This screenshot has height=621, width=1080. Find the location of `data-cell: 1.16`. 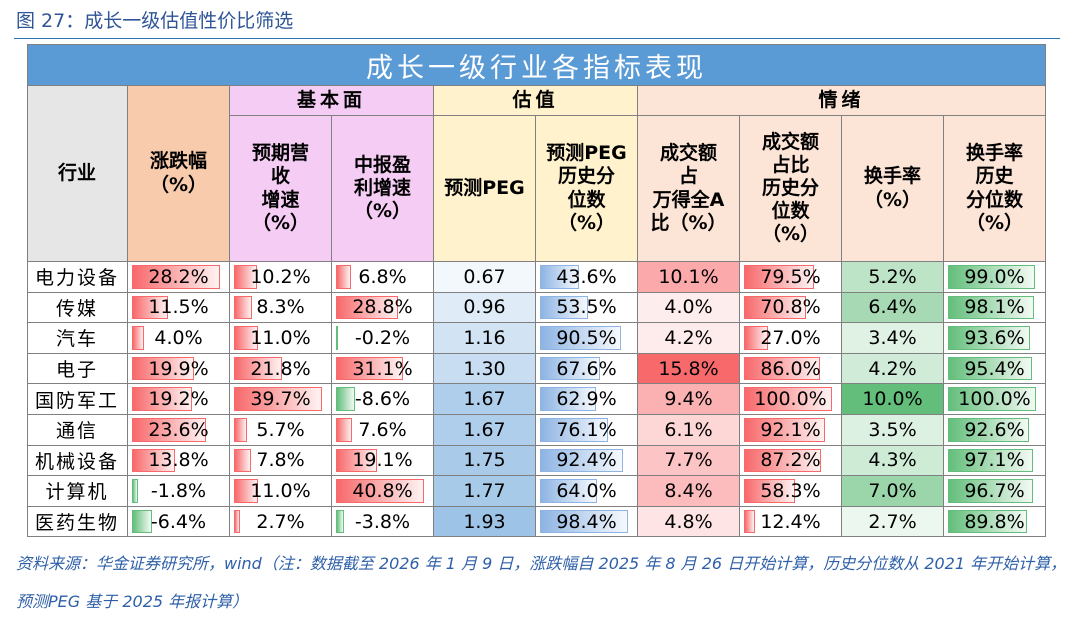

data-cell: 1.16 is located at coordinates (485, 338).